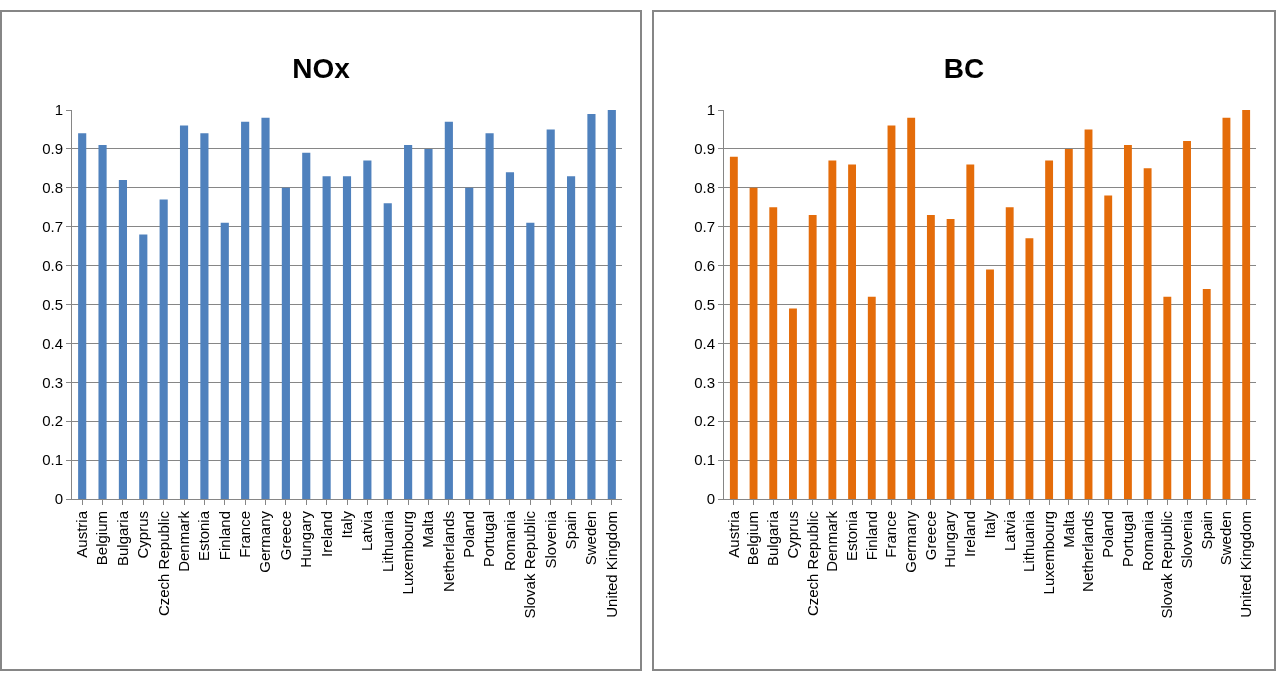 This screenshot has width=1276, height=673. Describe the element at coordinates (704, 188) in the screenshot. I see `y-tick-label: 0.8` at that location.